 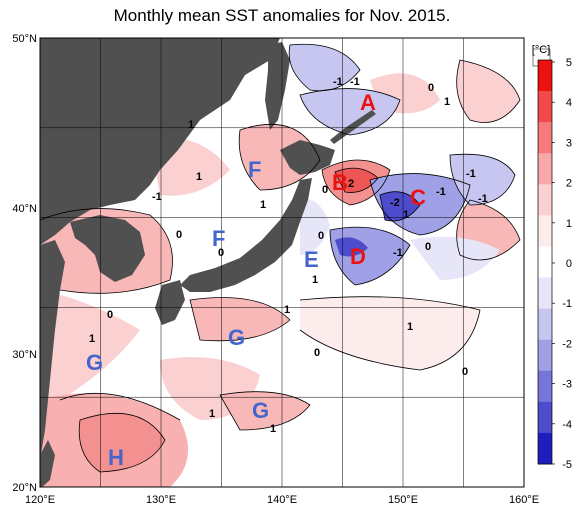 I want to click on colorbar-tick-label: -4, so click(x=567, y=425).